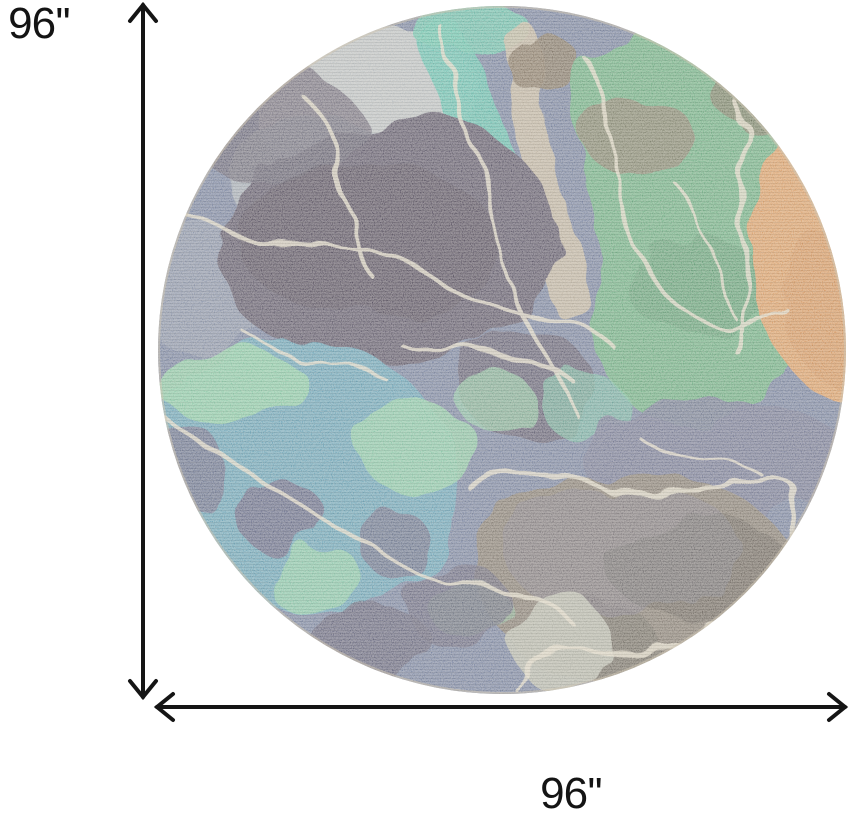  Describe the element at coordinates (571, 793) in the screenshot. I see `width-dimension-label: 96''` at that location.